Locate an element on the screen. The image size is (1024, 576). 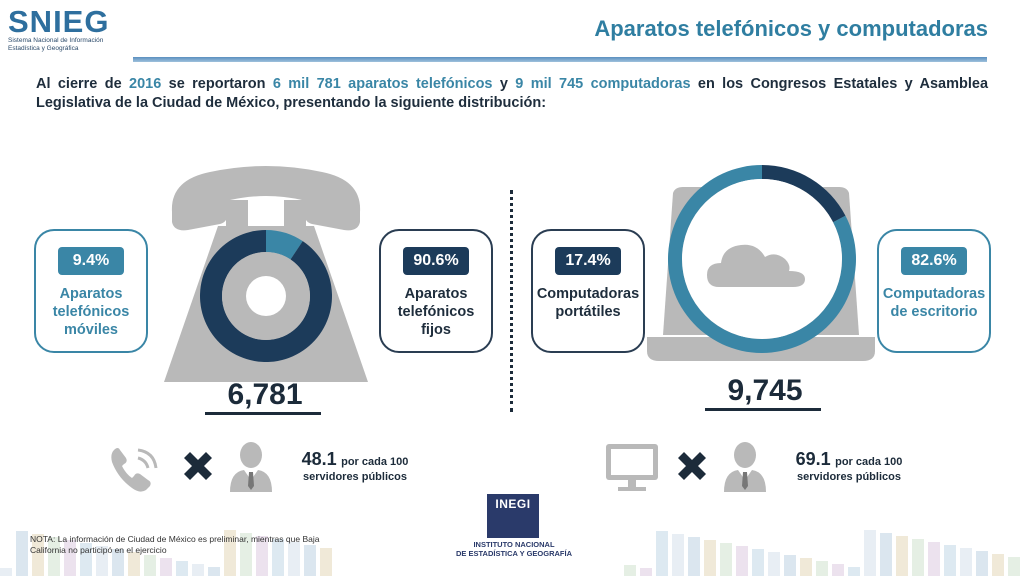
computers-ratio-label: servidores públicos is located at coordinates (849, 477).